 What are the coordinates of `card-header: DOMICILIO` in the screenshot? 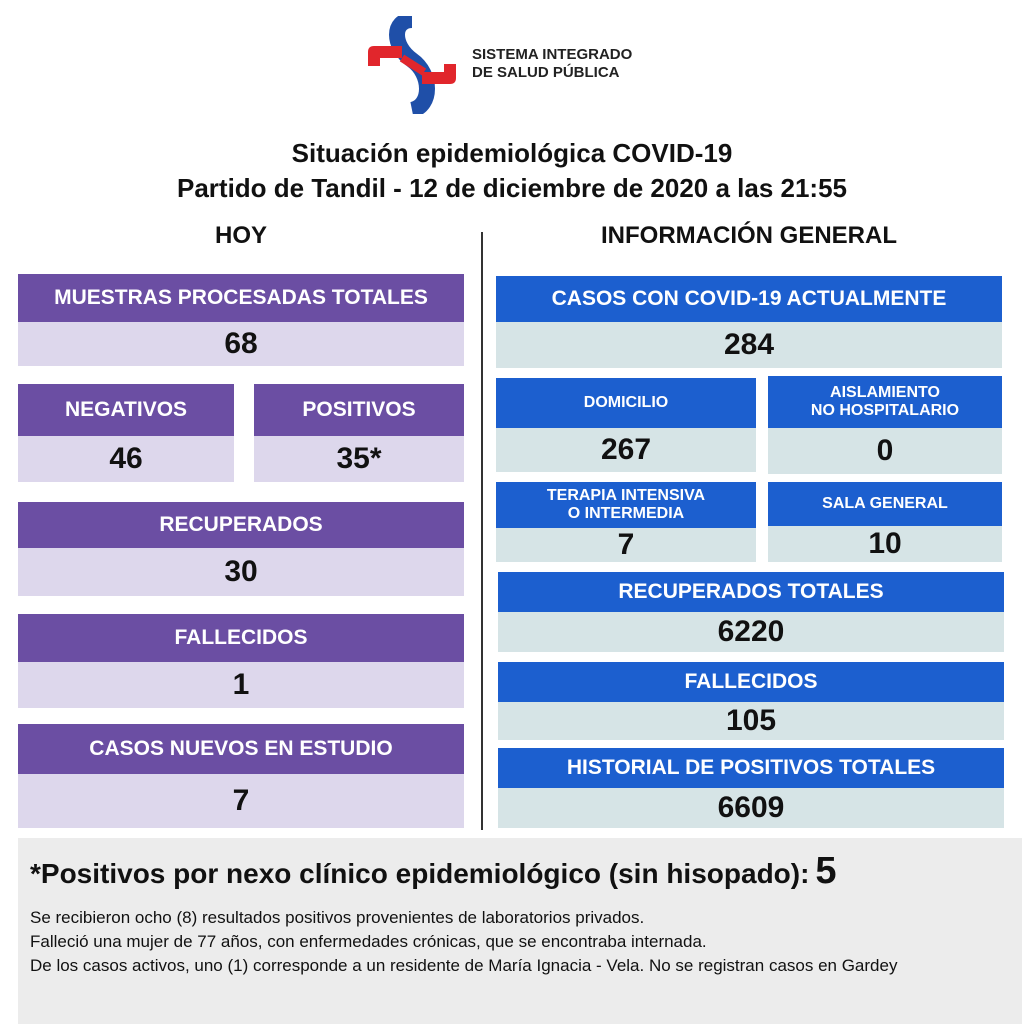 It's located at (626, 403).